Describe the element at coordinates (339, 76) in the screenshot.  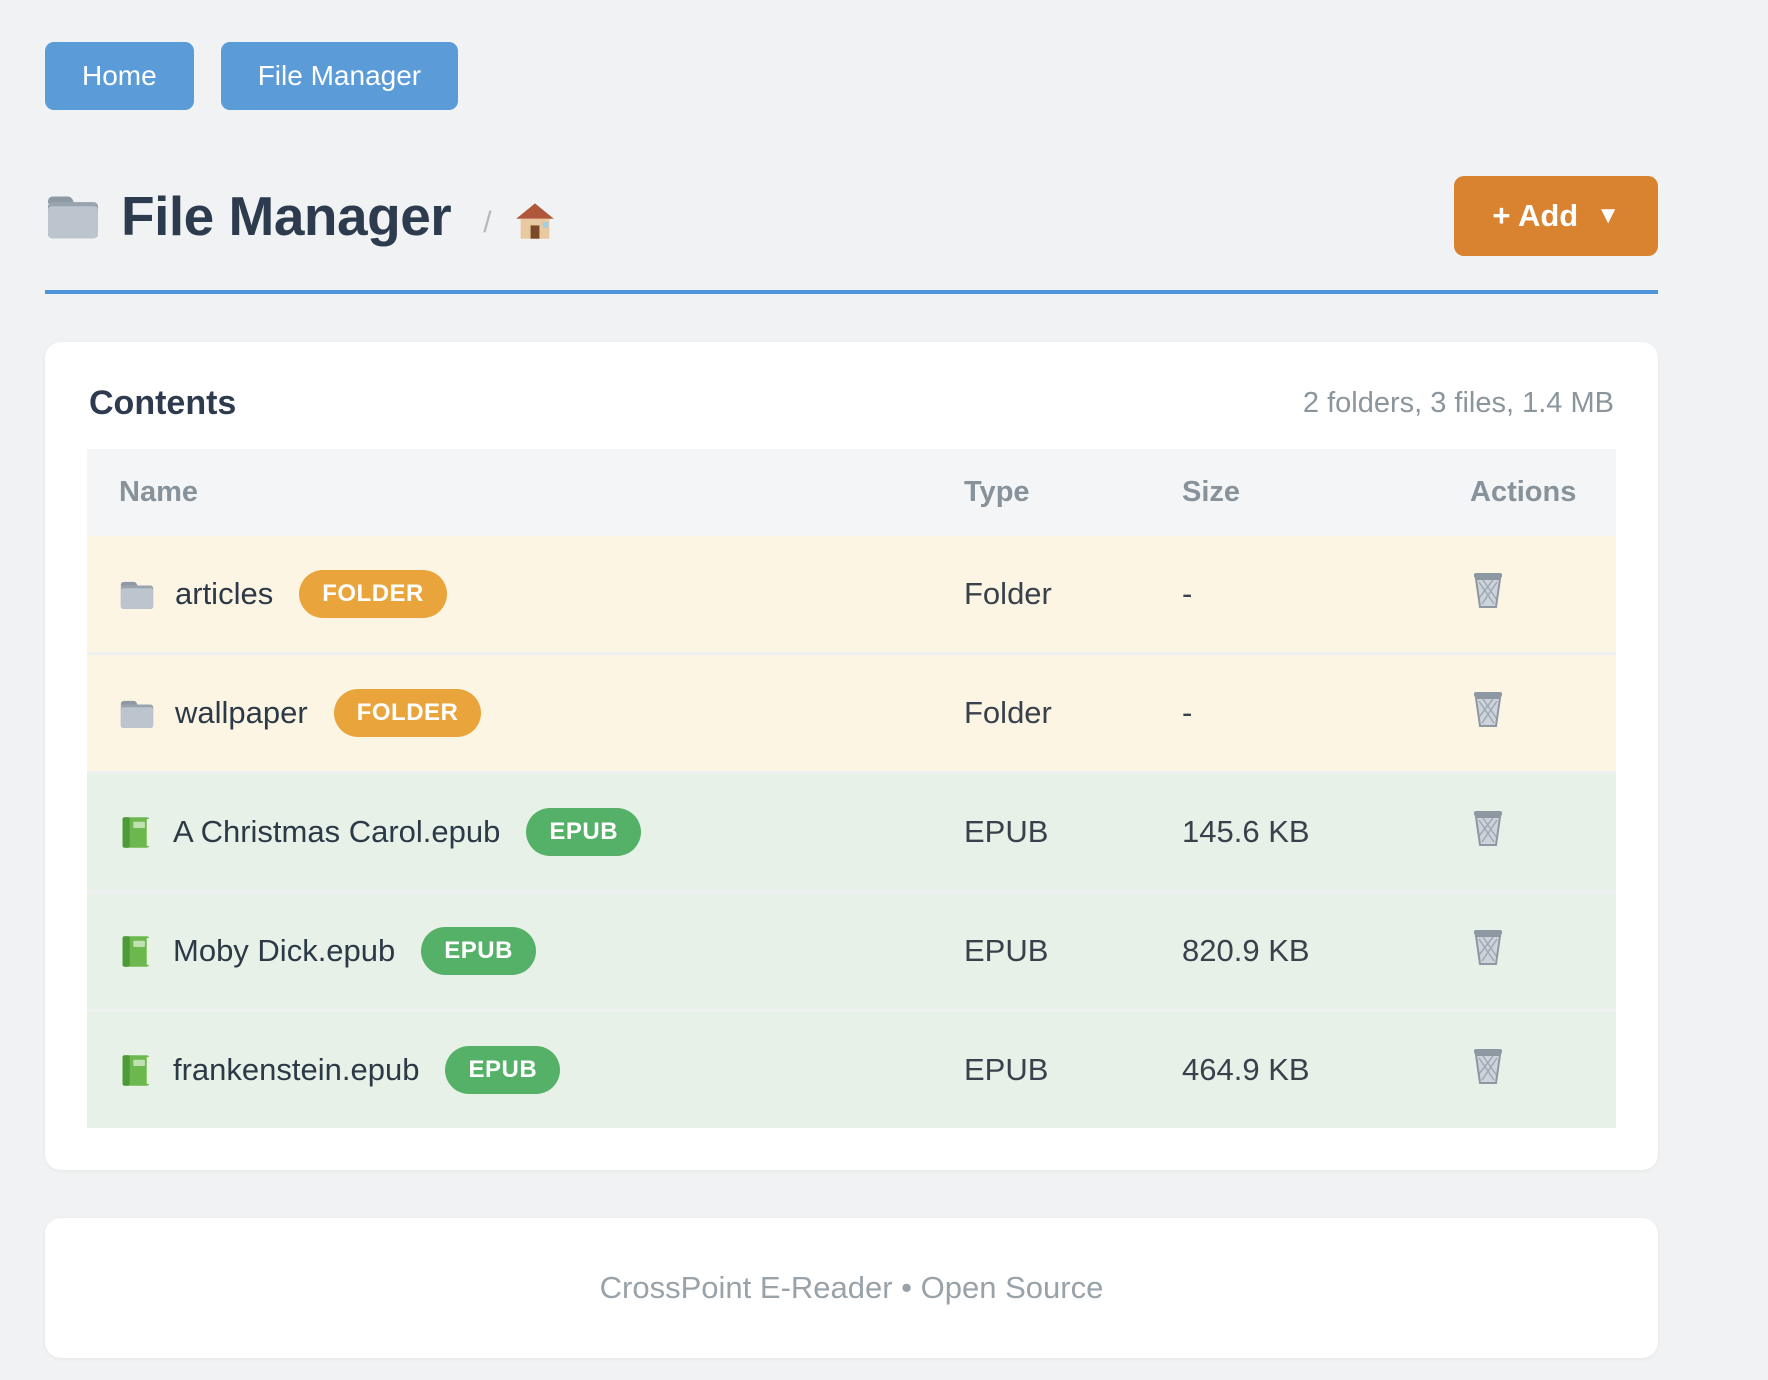
I see `nav-file-manager-button: File Manager` at that location.